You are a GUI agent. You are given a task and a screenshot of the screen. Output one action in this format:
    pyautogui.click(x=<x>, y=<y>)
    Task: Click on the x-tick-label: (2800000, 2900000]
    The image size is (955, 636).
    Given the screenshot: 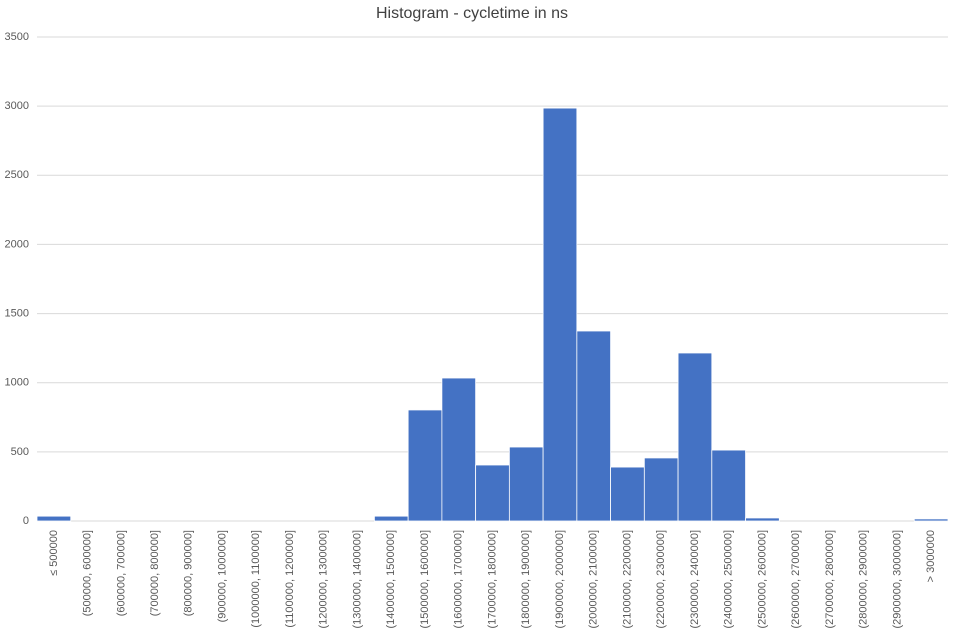 What is the action you would take?
    pyautogui.click(x=864, y=579)
    